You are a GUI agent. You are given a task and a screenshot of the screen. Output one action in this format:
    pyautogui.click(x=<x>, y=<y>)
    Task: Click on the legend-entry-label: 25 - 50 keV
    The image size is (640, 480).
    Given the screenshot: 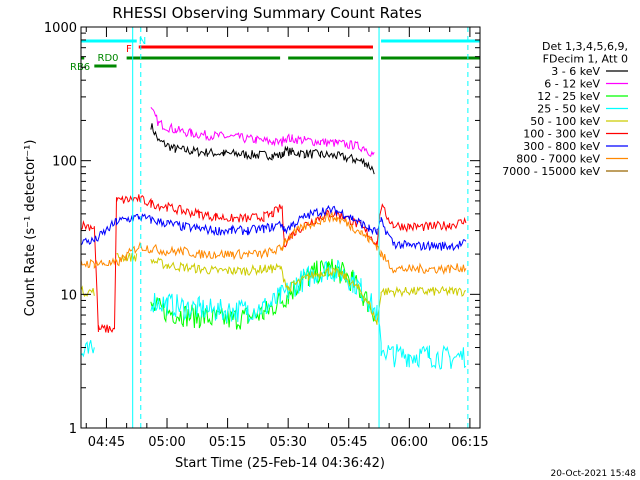 What is the action you would take?
    pyautogui.click(x=568, y=109)
    